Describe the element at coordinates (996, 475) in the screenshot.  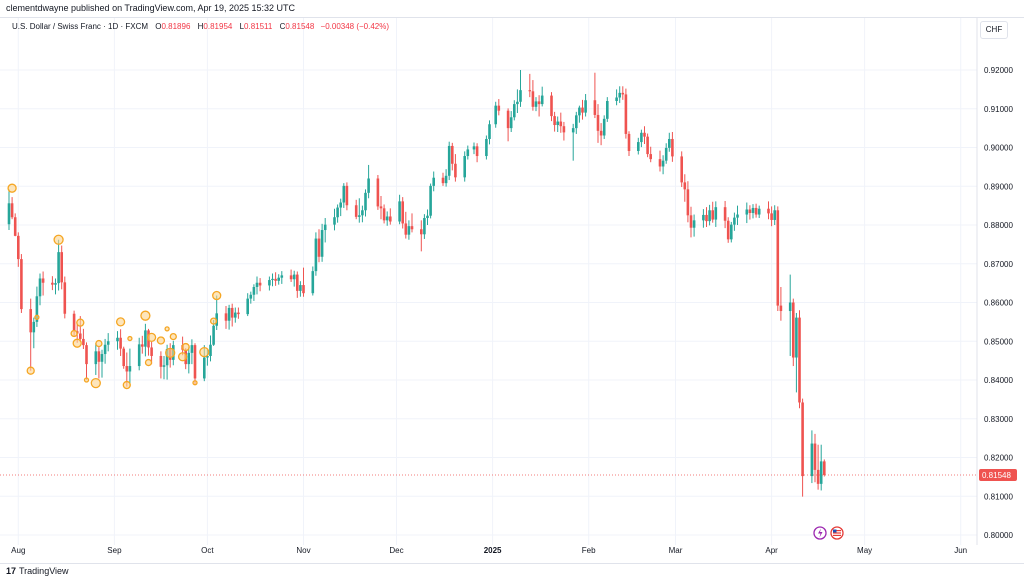
I see `last-price-label: 0.81548` at that location.